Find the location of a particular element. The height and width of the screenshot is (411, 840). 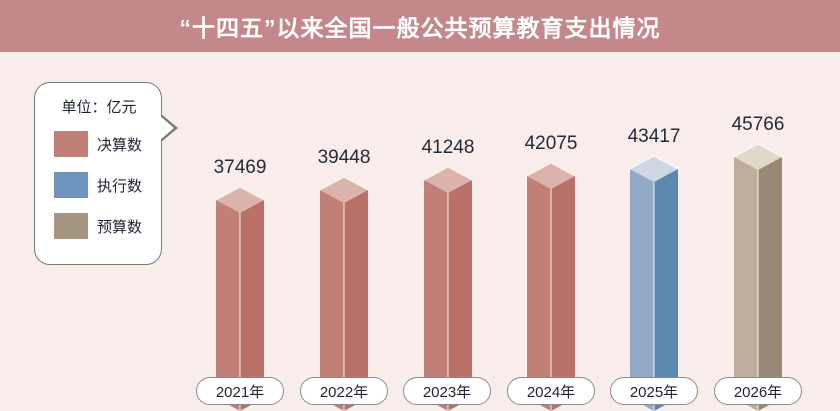

bar-2025年: 43417 is located at coordinates (654, 263).